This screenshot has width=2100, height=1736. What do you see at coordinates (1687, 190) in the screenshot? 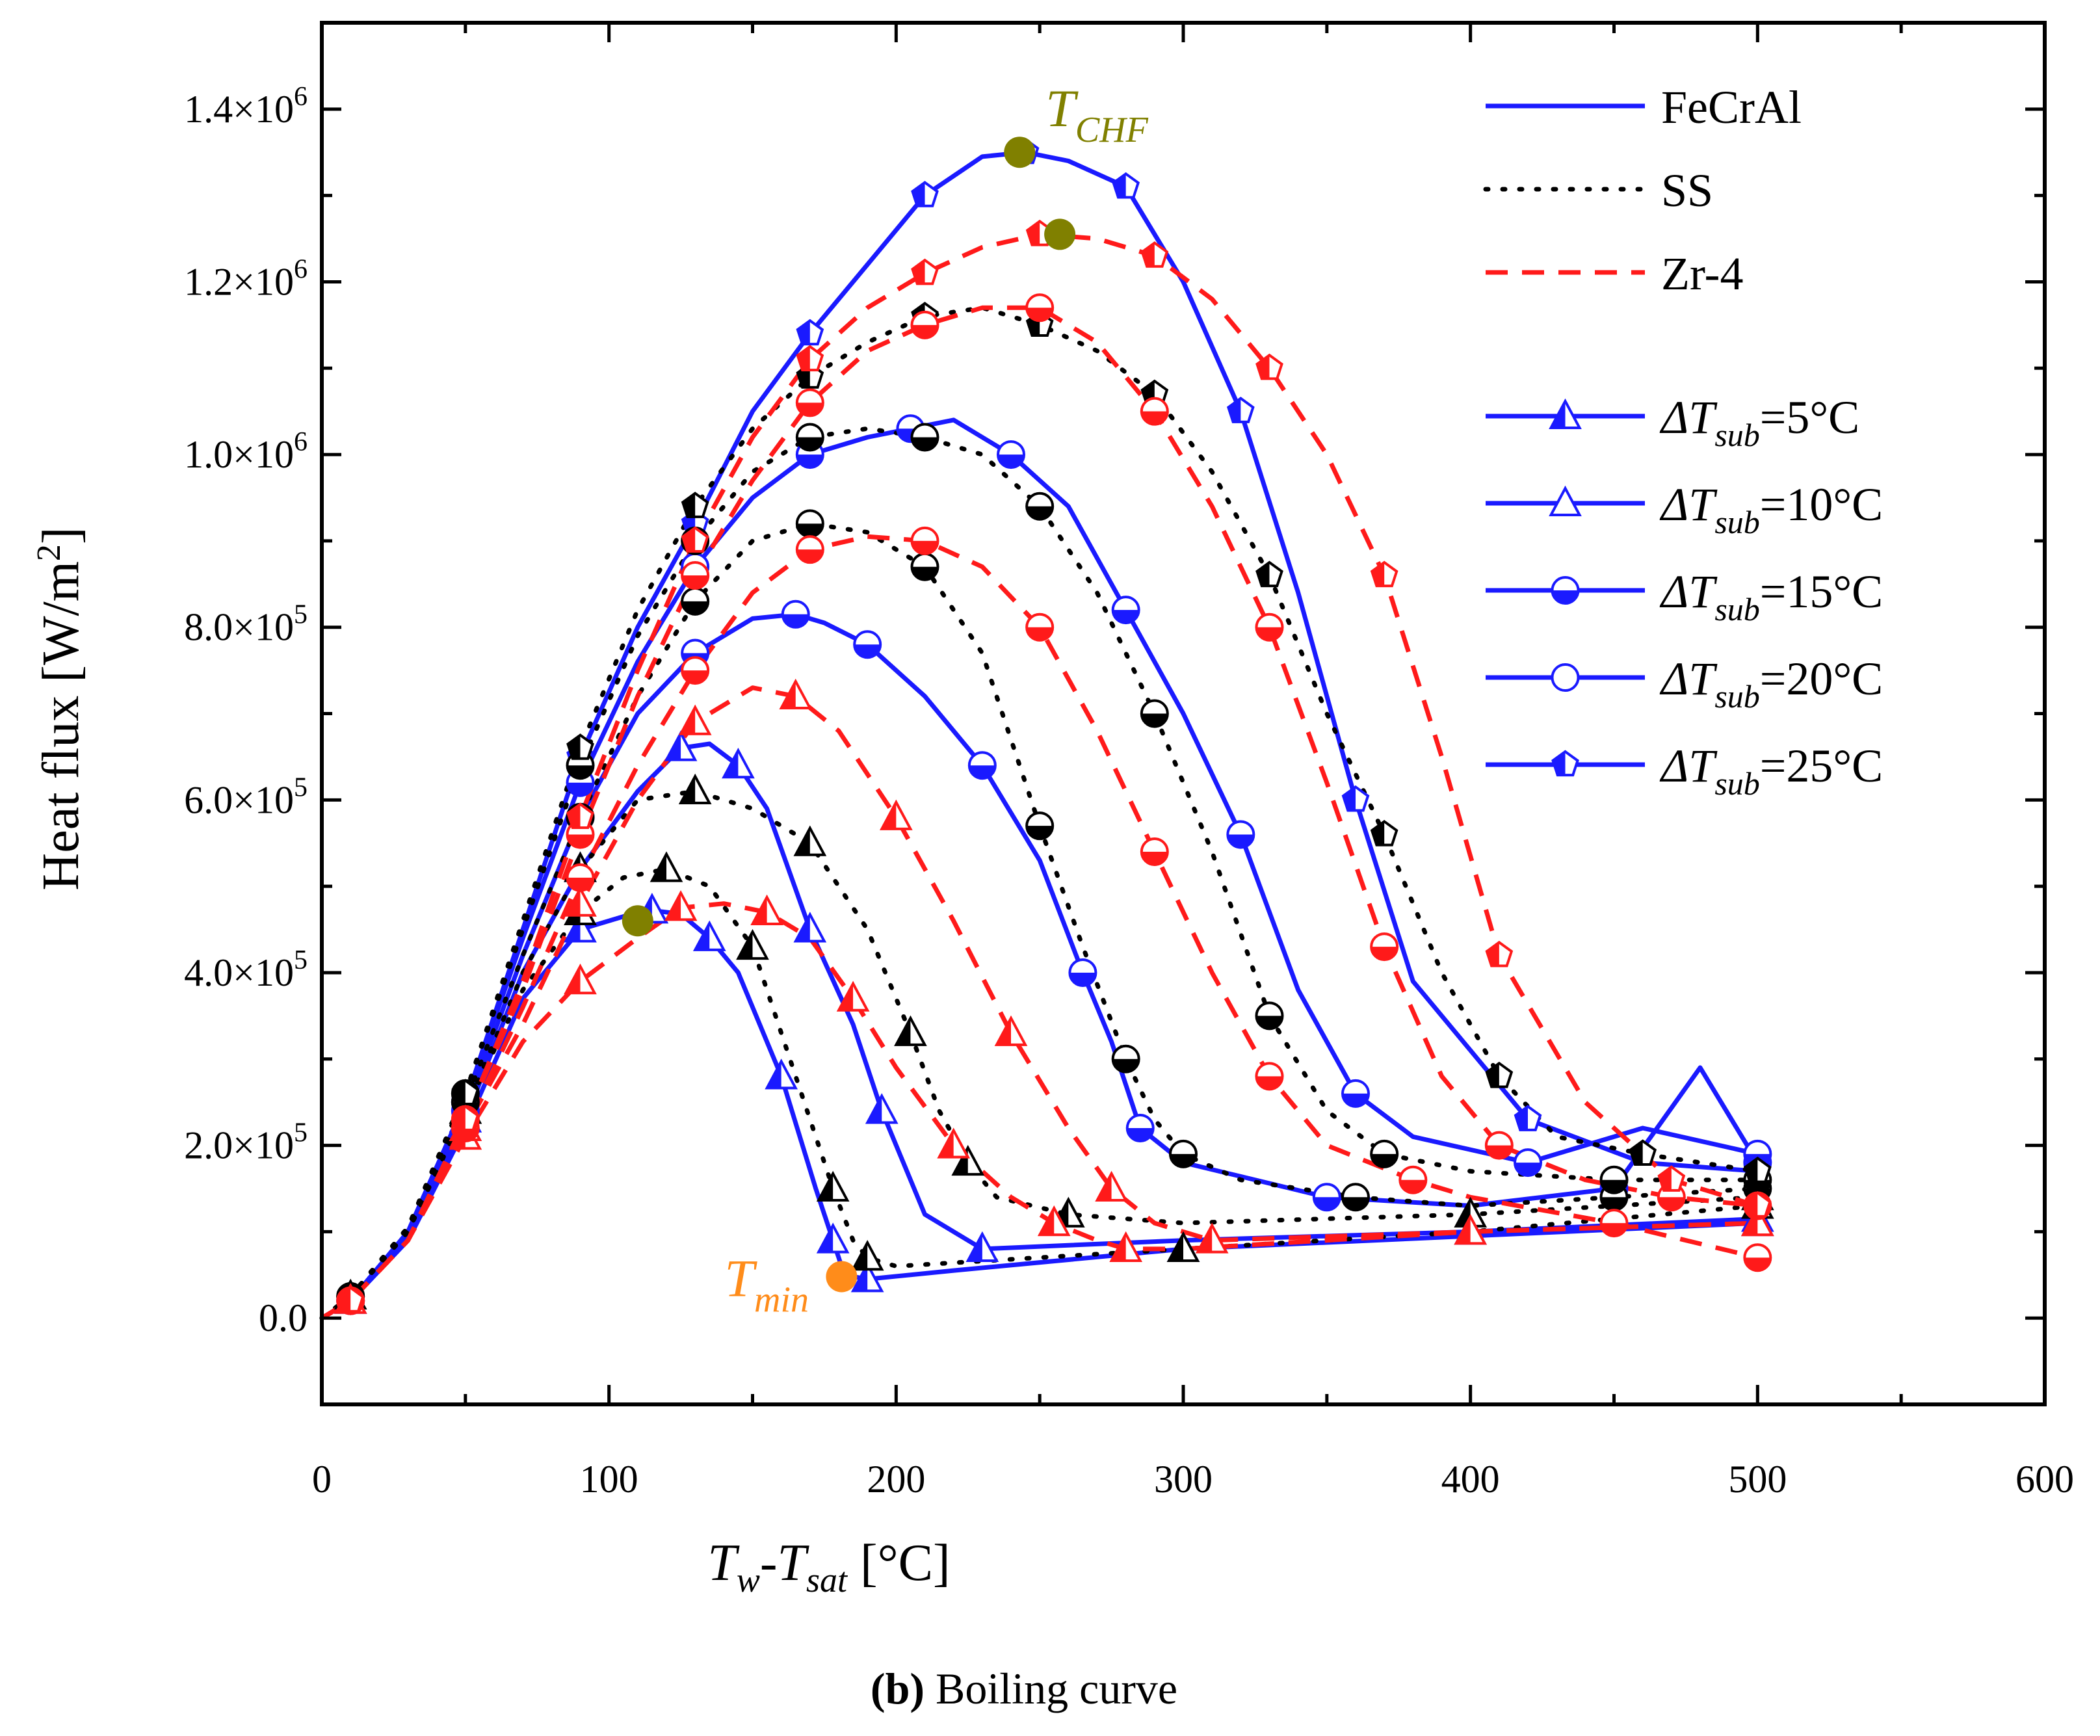
I see `legend-label-SS: SS` at bounding box center [1687, 190].